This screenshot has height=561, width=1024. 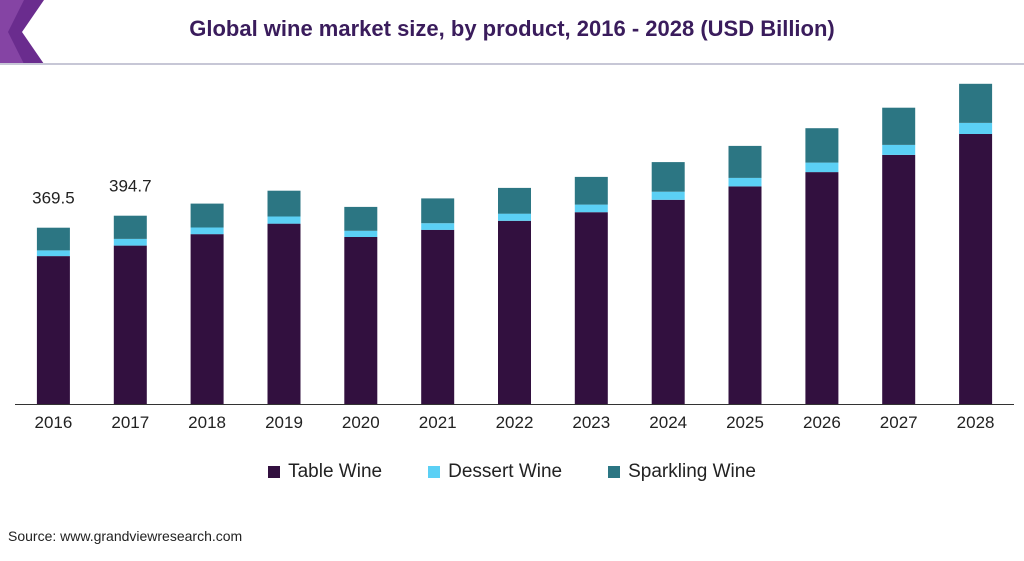 What do you see at coordinates (668, 301) in the screenshot?
I see `bar-table-wine-2024` at bounding box center [668, 301].